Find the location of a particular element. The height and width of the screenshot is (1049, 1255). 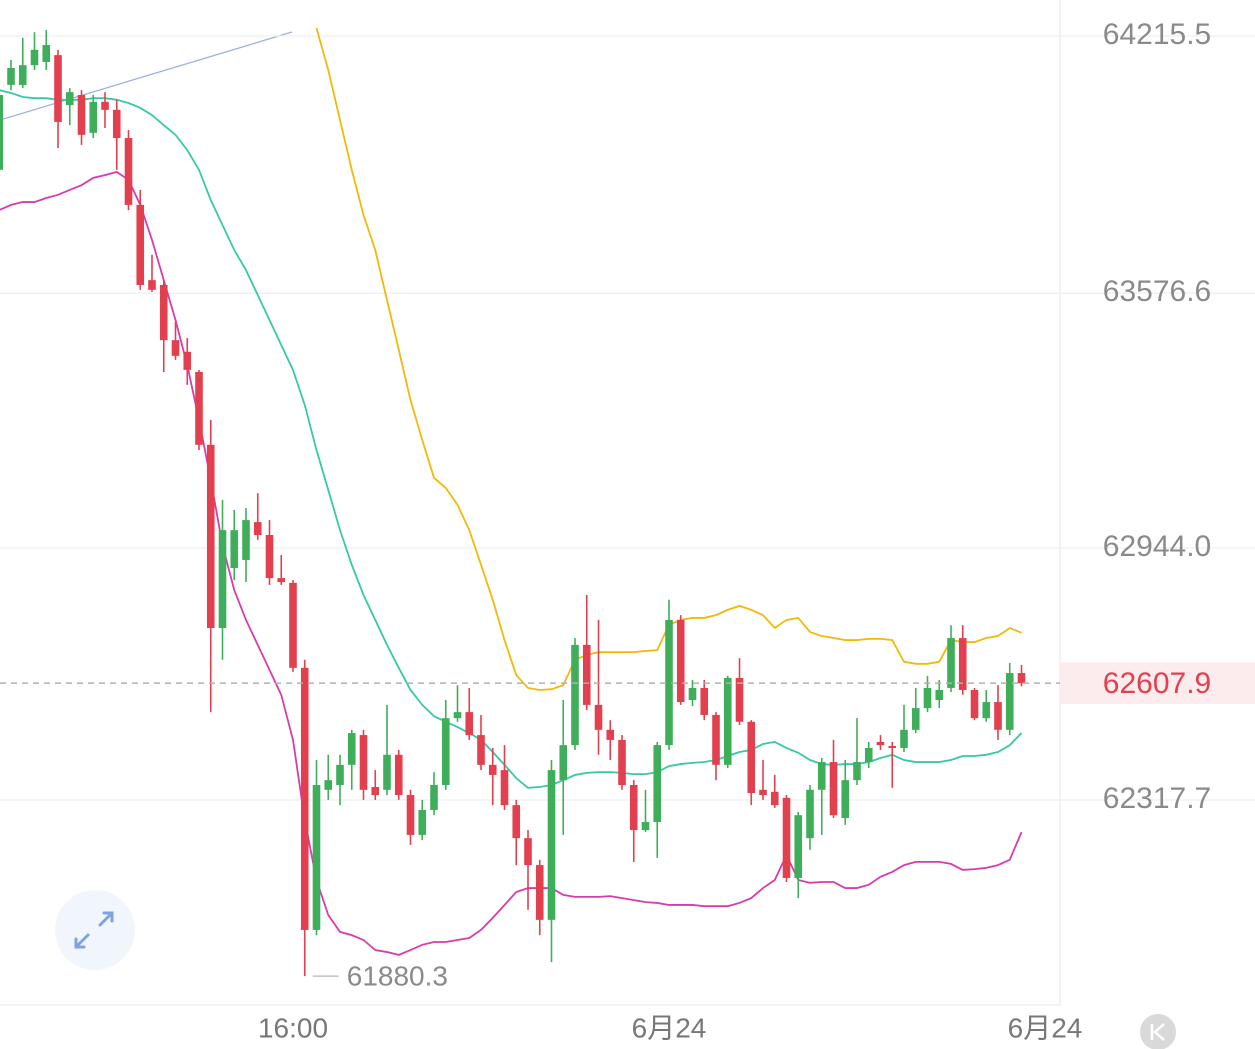

scroll-button is located at coordinates (1158, 1031).